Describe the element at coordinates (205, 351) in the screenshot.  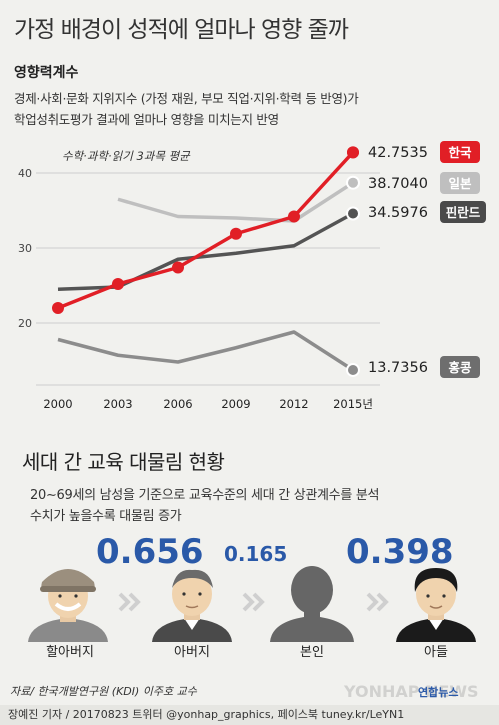
I see `series-line-홍콩` at that location.